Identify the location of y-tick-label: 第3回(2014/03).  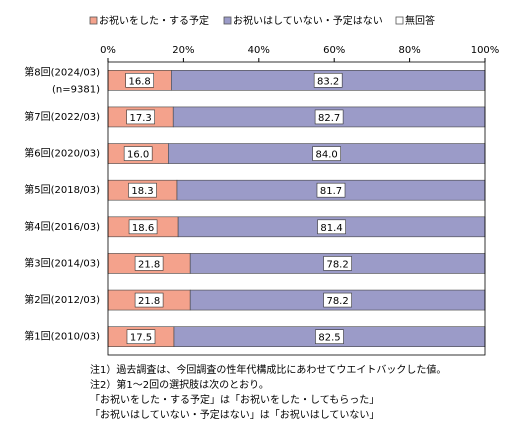
(62, 262).